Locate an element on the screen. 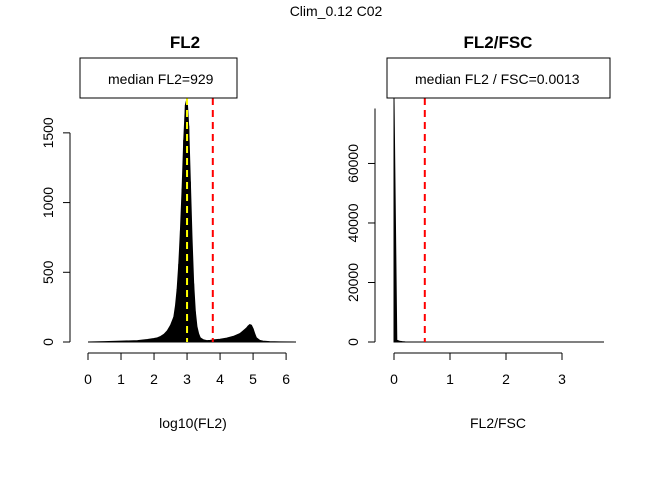 This screenshot has width=672, height=480. y-tick-label: 40000 is located at coordinates (353, 222).